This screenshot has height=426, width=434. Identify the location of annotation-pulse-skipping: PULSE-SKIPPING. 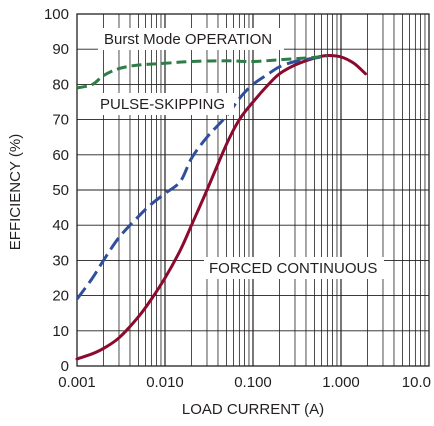
(162, 104).